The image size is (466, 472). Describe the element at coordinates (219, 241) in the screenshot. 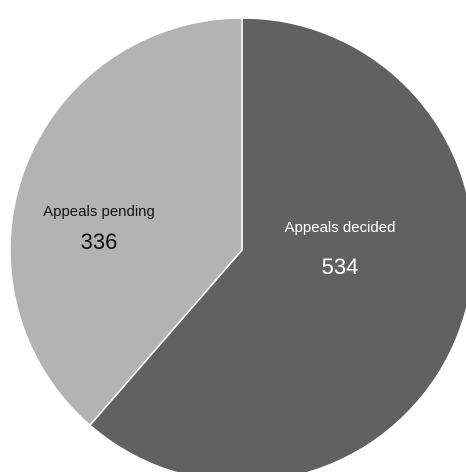

I see `pie-labels: Appeals decided 534 Appeals pending 336` at that location.